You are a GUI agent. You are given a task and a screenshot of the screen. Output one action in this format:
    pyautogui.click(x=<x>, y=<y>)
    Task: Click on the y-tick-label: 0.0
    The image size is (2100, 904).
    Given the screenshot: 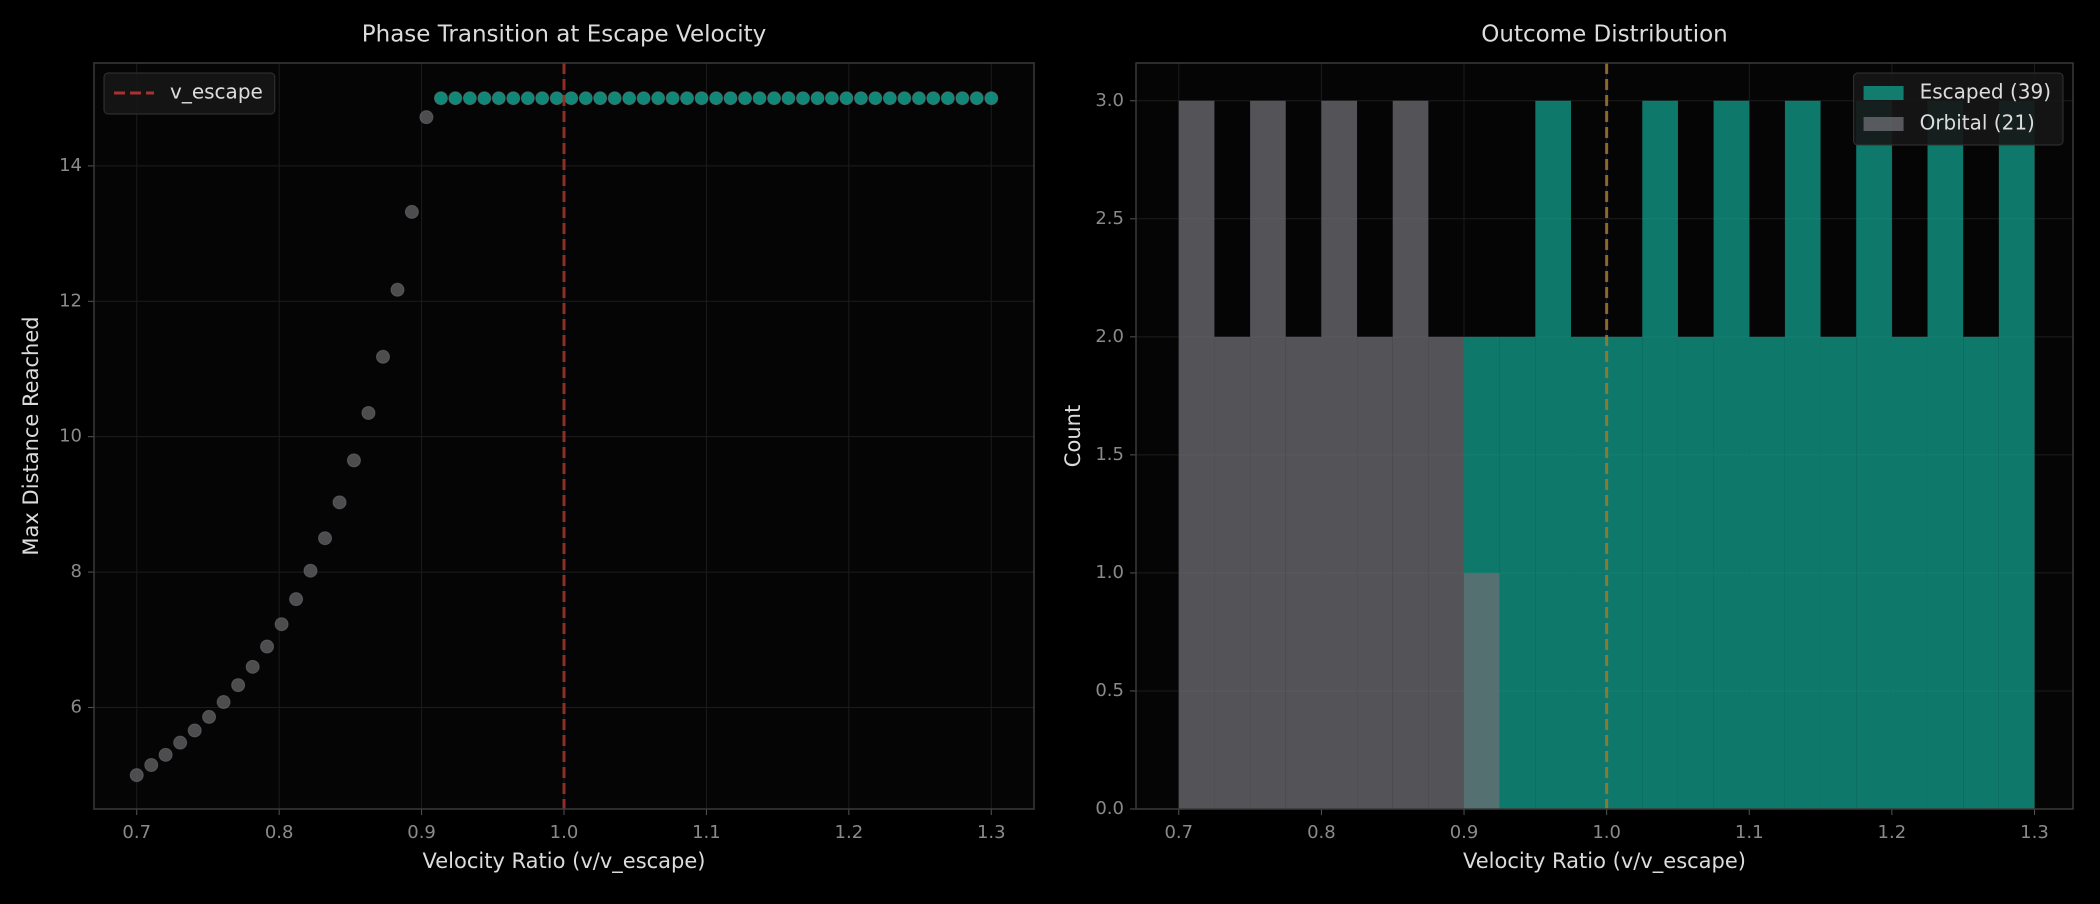 What is the action you would take?
    pyautogui.click(x=1109, y=808)
    